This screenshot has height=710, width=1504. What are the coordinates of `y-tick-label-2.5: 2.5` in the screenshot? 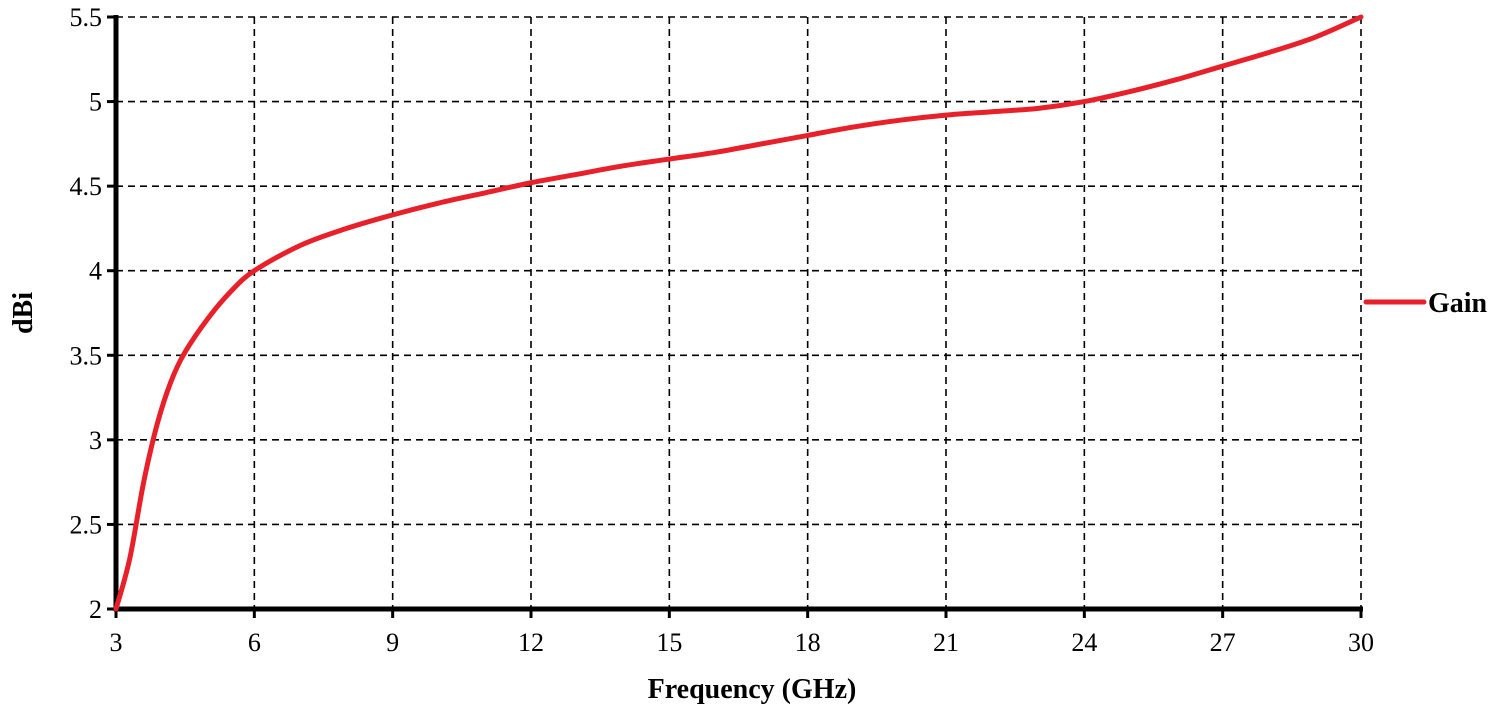 It's located at (86, 524).